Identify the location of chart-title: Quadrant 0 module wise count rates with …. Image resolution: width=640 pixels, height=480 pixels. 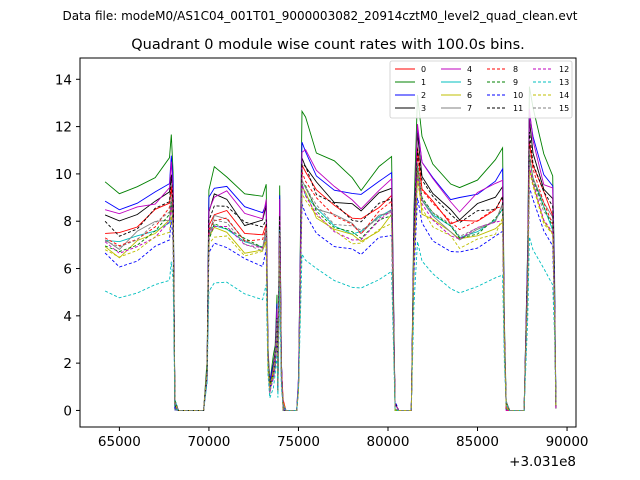
(328, 45).